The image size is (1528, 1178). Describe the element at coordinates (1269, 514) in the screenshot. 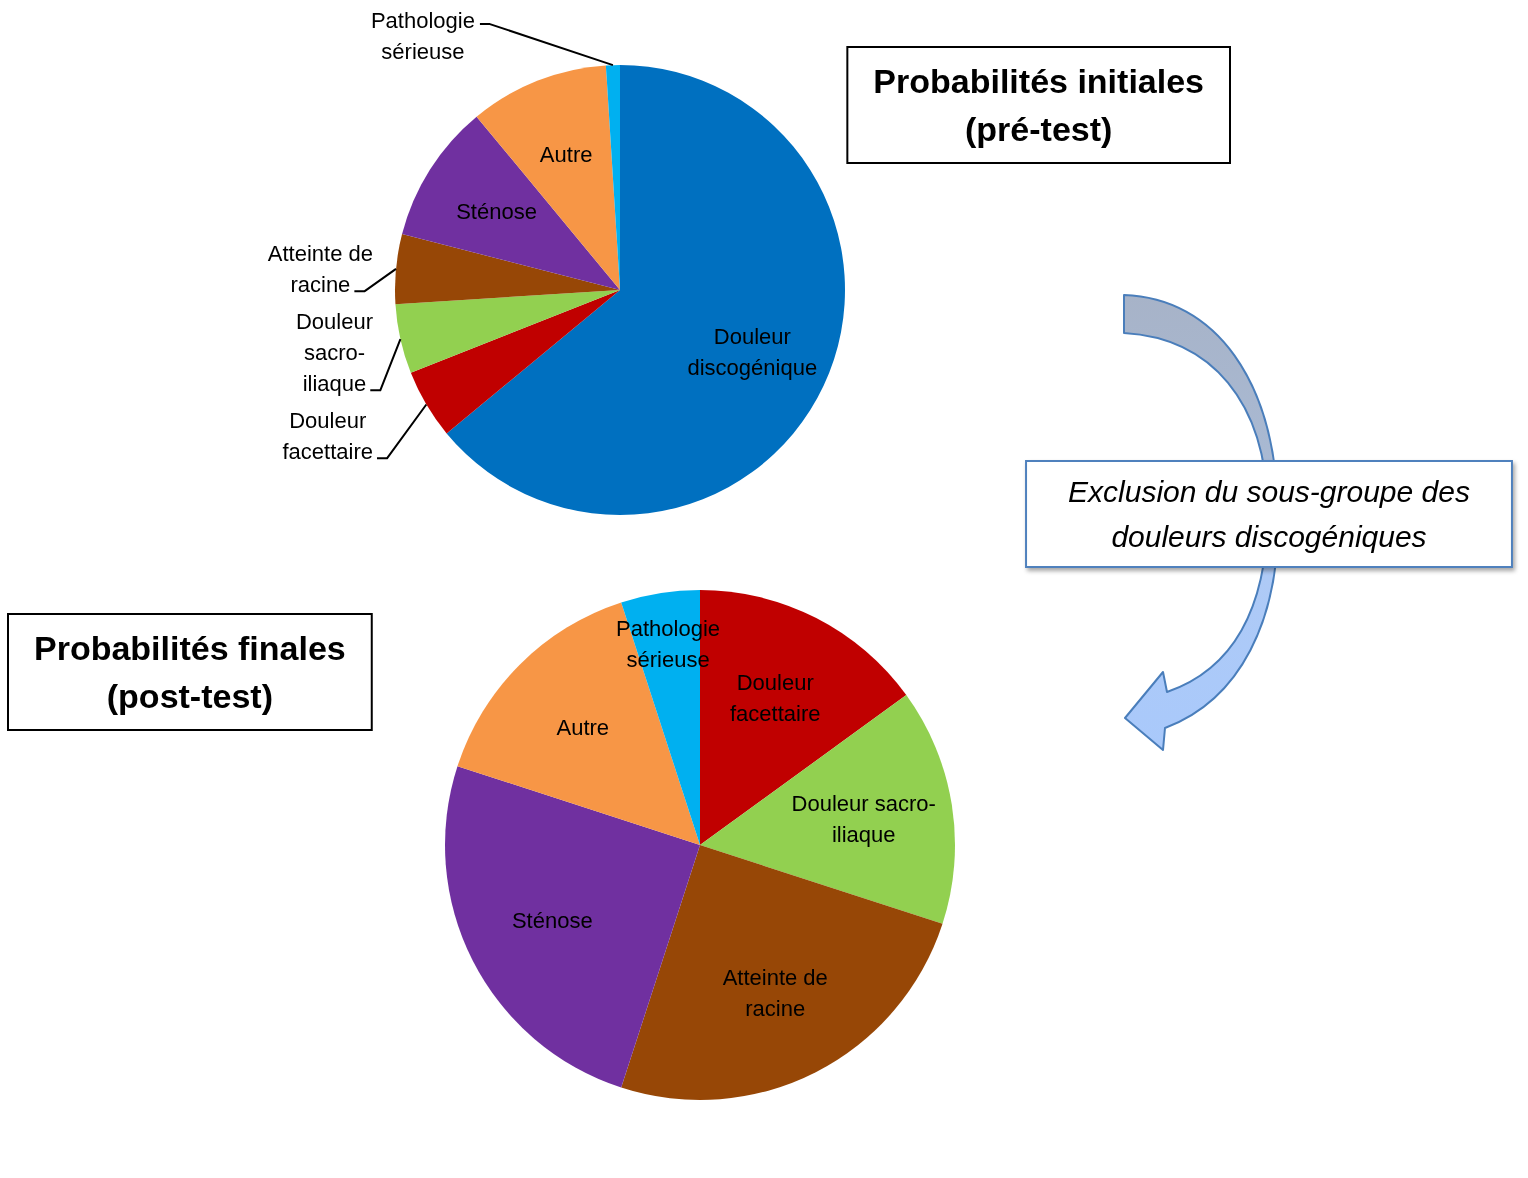

I see `text: Exclusion du sous-groupe des douleurs discogéniques` at that location.